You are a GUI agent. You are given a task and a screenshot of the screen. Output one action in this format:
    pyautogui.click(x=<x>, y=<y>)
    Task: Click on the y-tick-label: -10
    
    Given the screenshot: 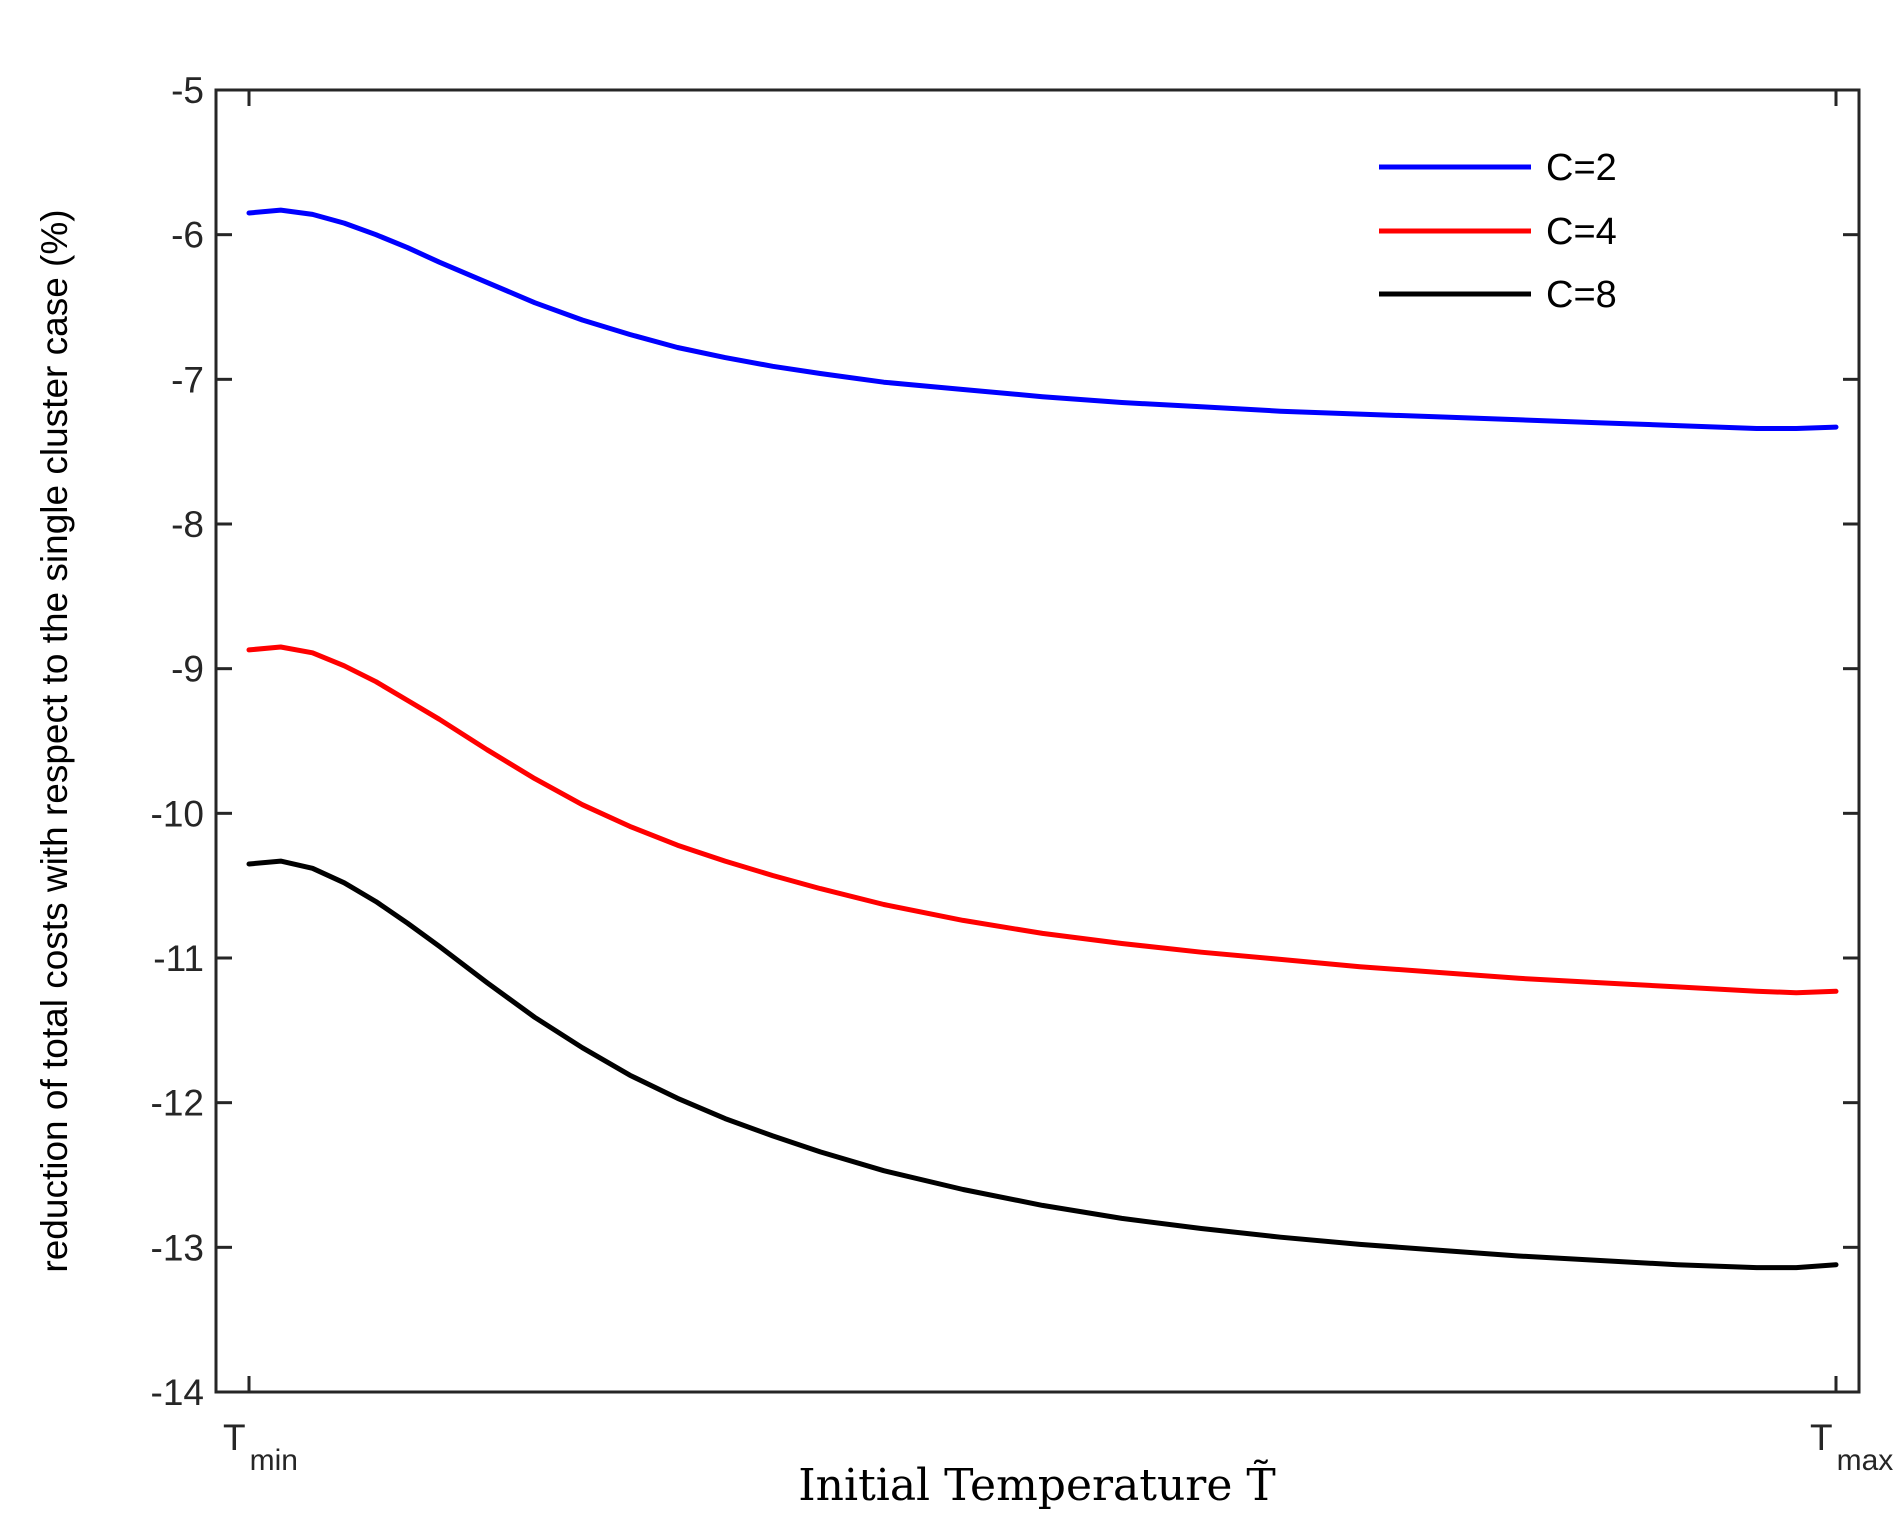 What is the action you would take?
    pyautogui.click(x=177, y=813)
    